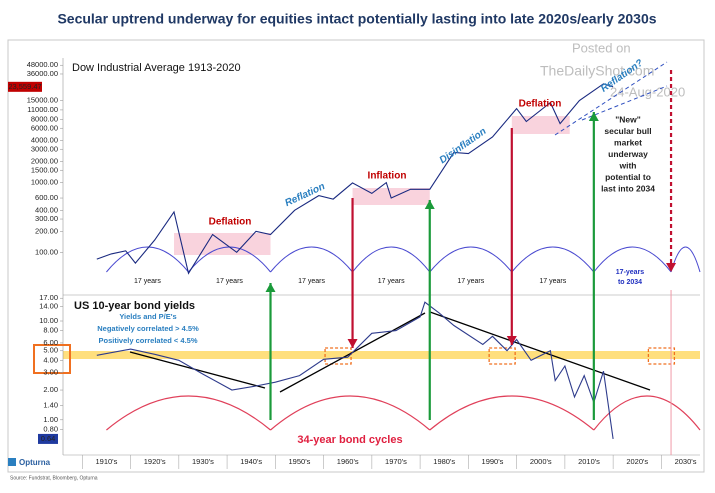 Image resolution: width=715 pixels, height=493 pixels. I want to click on y-tick-label: 600.00, so click(46, 197).